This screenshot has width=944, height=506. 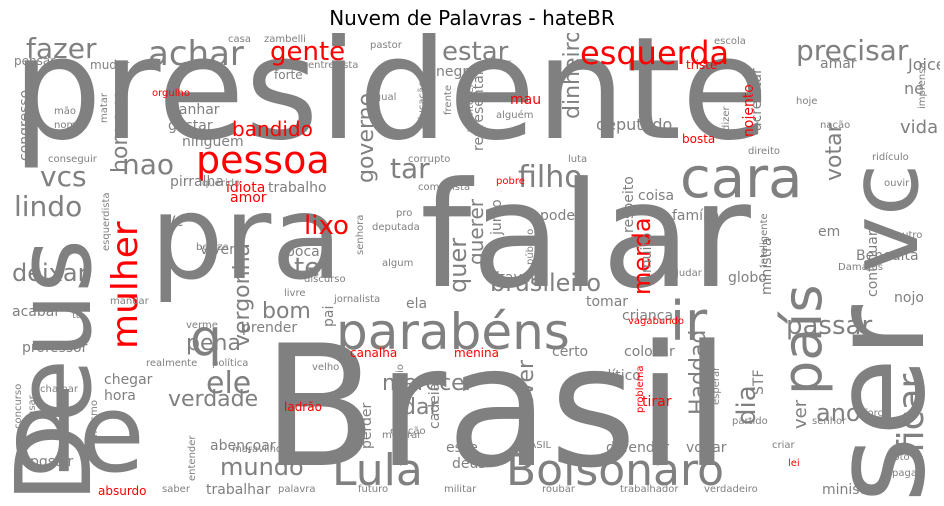 I want to click on word-q: q, so click(x=206, y=338).